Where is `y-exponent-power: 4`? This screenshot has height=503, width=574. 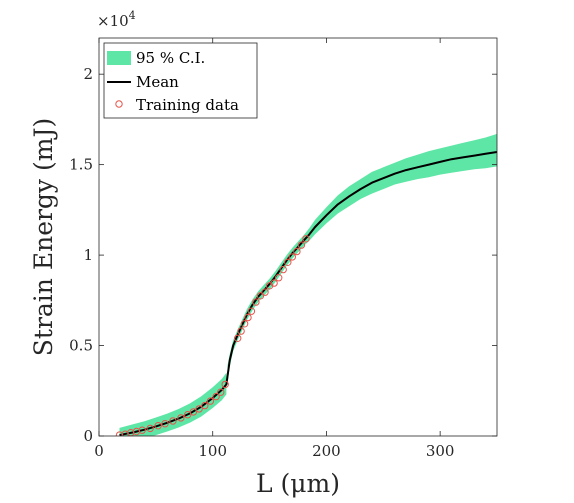
y-exponent-power: 4 is located at coordinates (132, 15).